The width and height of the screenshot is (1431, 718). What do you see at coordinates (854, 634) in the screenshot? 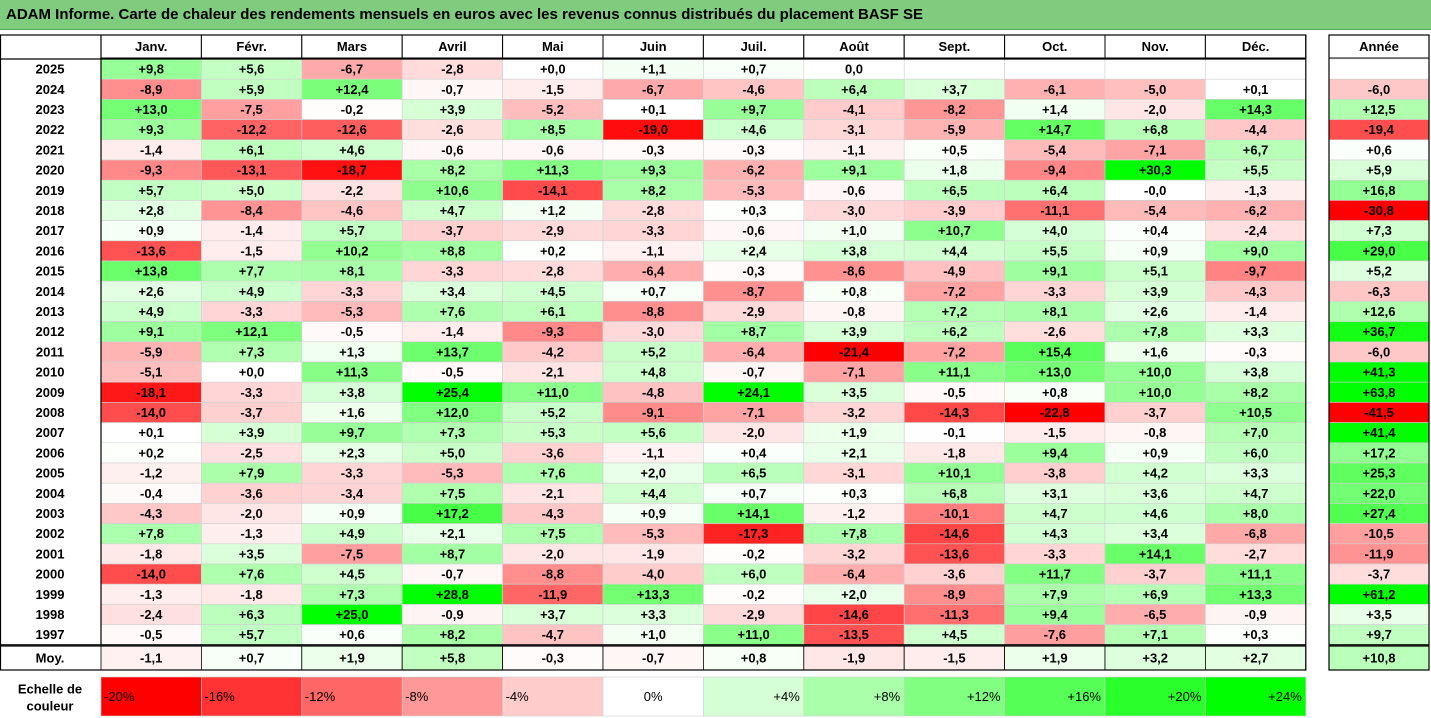
I see `cell-value: -13,5` at bounding box center [854, 634].